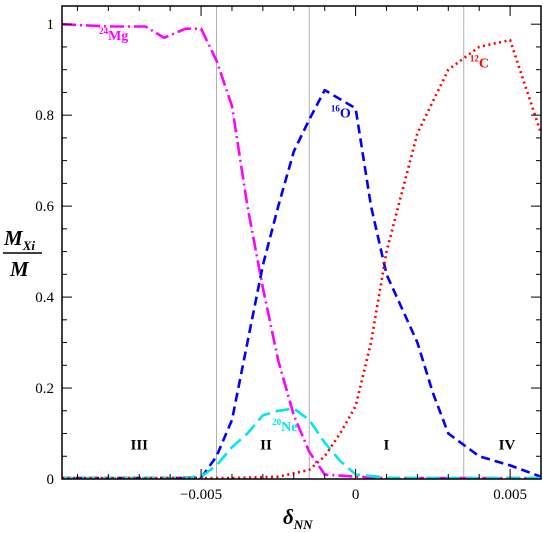 This screenshot has height=533, width=543. I want to click on svg-text: MXi, so click(19, 239).